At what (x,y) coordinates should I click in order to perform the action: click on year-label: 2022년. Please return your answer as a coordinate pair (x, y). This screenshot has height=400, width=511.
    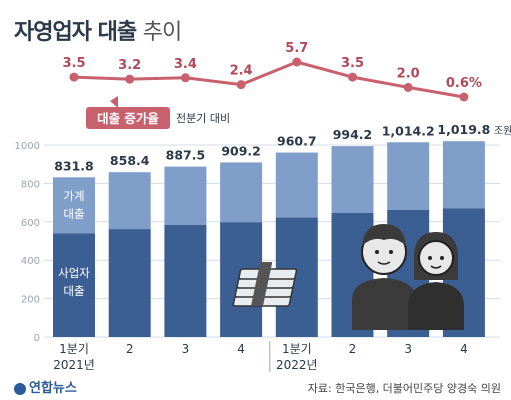
    Looking at the image, I should click on (297, 365).